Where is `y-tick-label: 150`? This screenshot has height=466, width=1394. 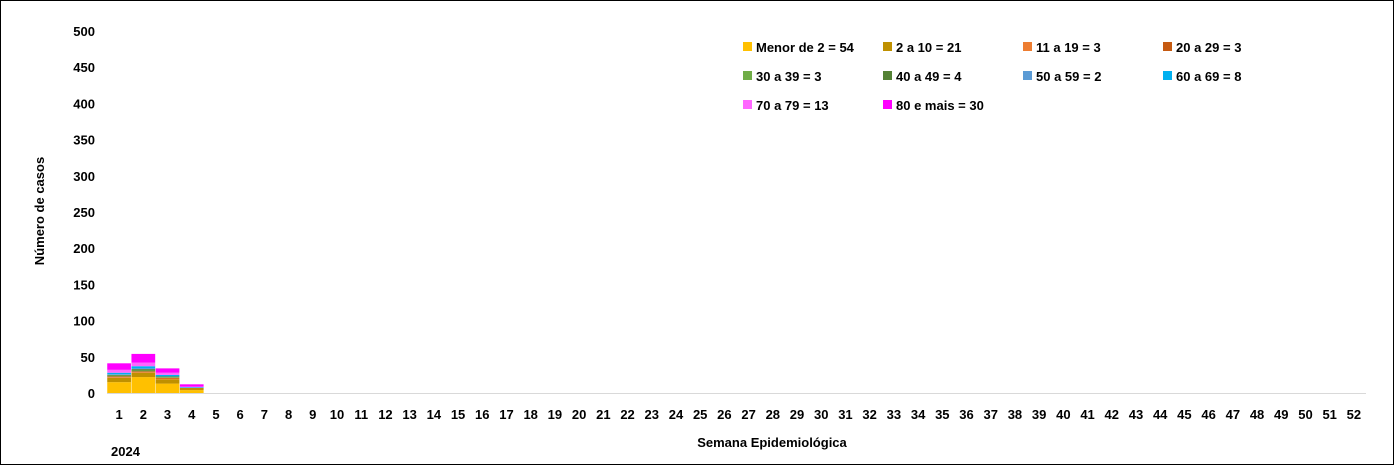 y-tick-label: 150 is located at coordinates (84, 284).